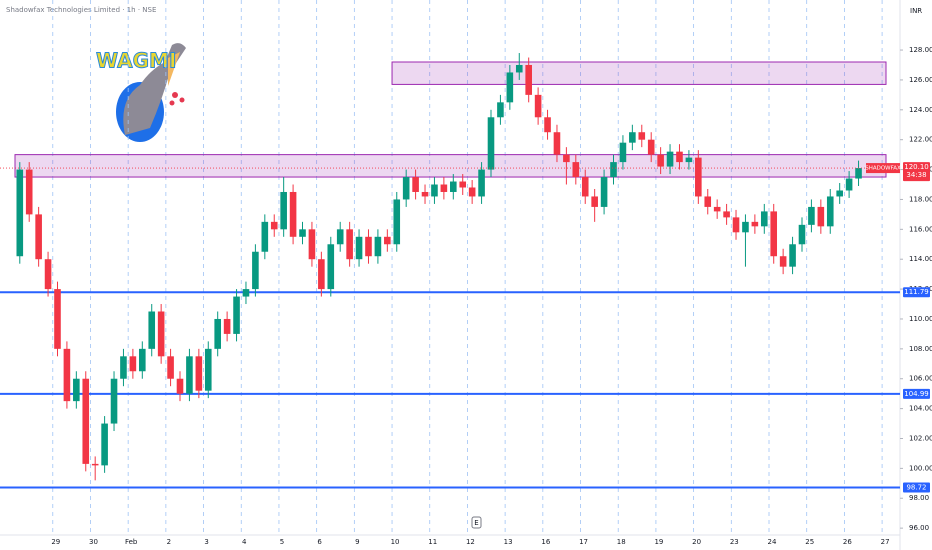 The image size is (932, 550). Describe the element at coordinates (508, 542) in the screenshot. I see `x-tick-label: 13` at that location.